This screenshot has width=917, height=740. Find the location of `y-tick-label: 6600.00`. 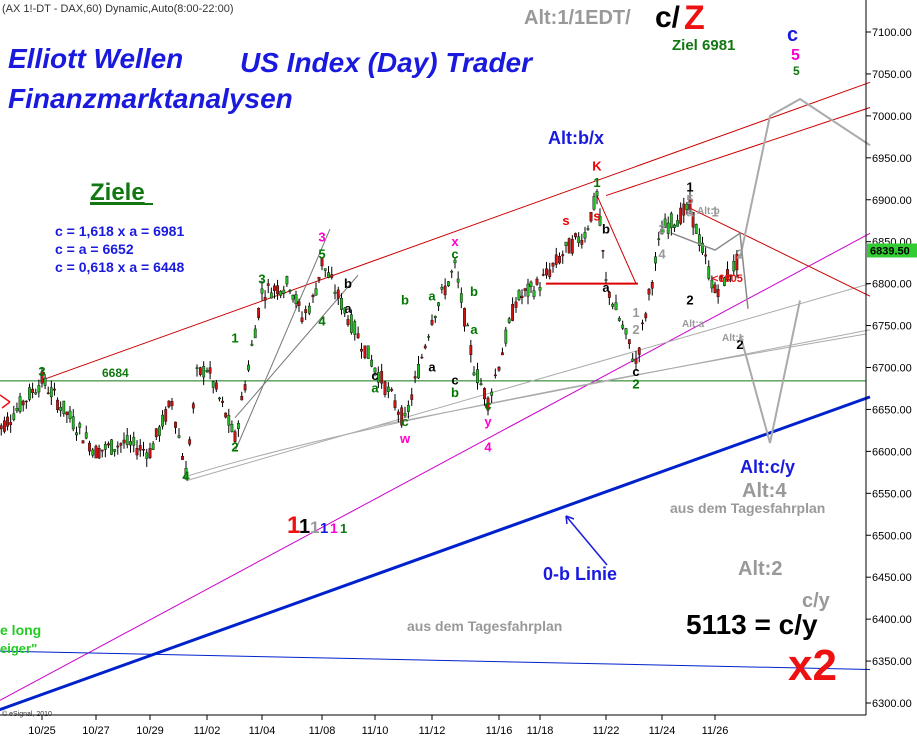

y-tick-label: 6600.00 is located at coordinates (892, 452).